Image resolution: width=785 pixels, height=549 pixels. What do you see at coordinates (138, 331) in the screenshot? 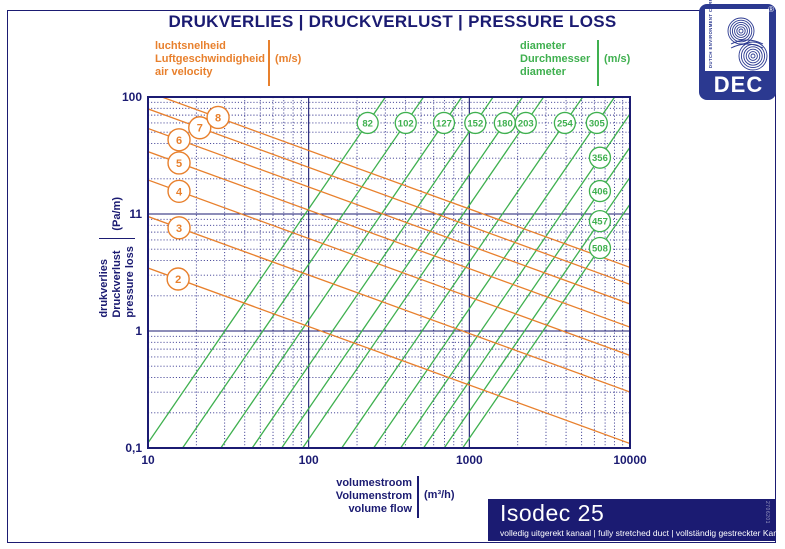
I see `y-tick-label: 1` at bounding box center [138, 331].